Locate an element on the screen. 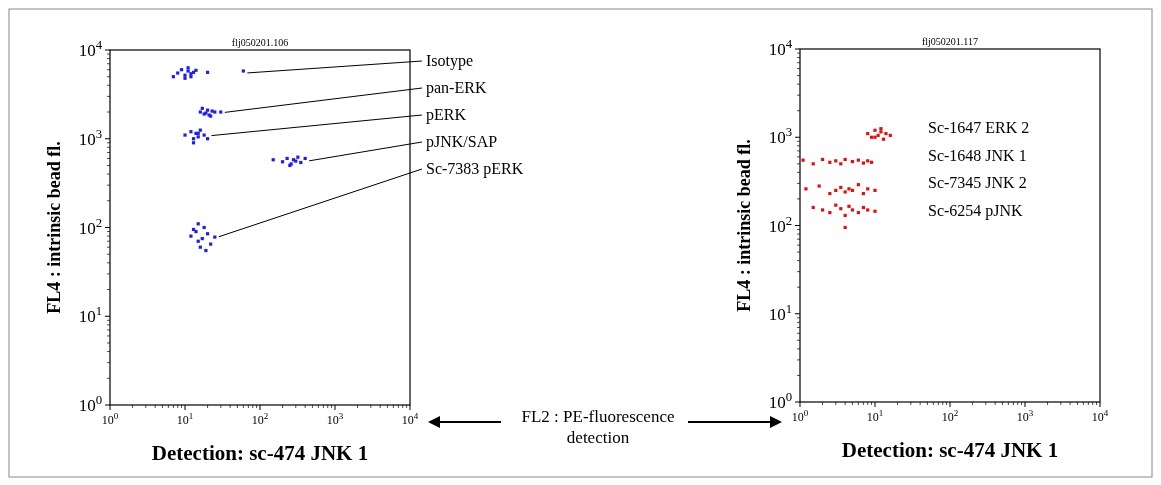  text: Sc-7383 pERK is located at coordinates (475, 169).